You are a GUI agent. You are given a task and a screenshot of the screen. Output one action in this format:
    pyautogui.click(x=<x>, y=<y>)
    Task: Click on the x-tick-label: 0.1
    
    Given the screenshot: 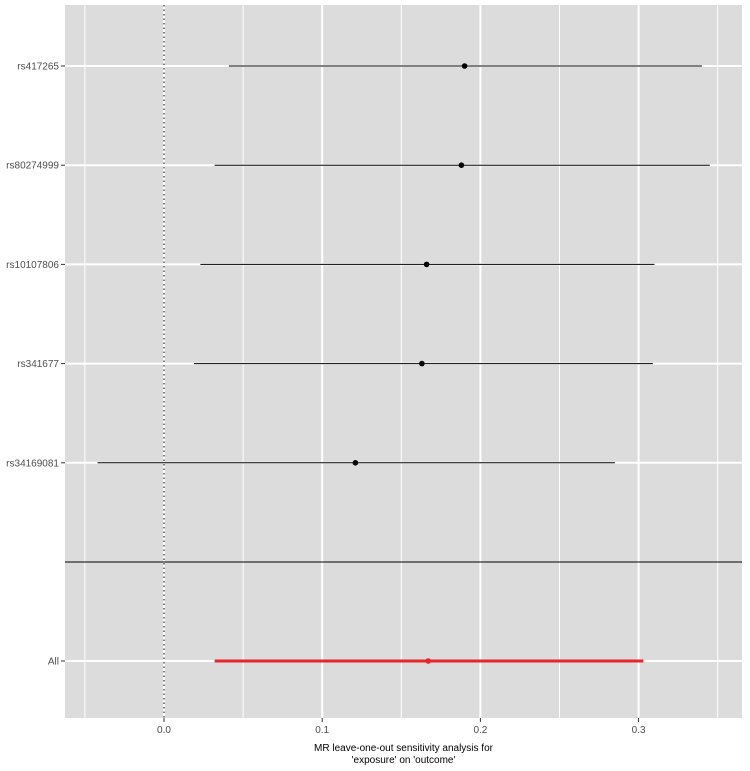 What is the action you would take?
    pyautogui.click(x=322, y=730)
    